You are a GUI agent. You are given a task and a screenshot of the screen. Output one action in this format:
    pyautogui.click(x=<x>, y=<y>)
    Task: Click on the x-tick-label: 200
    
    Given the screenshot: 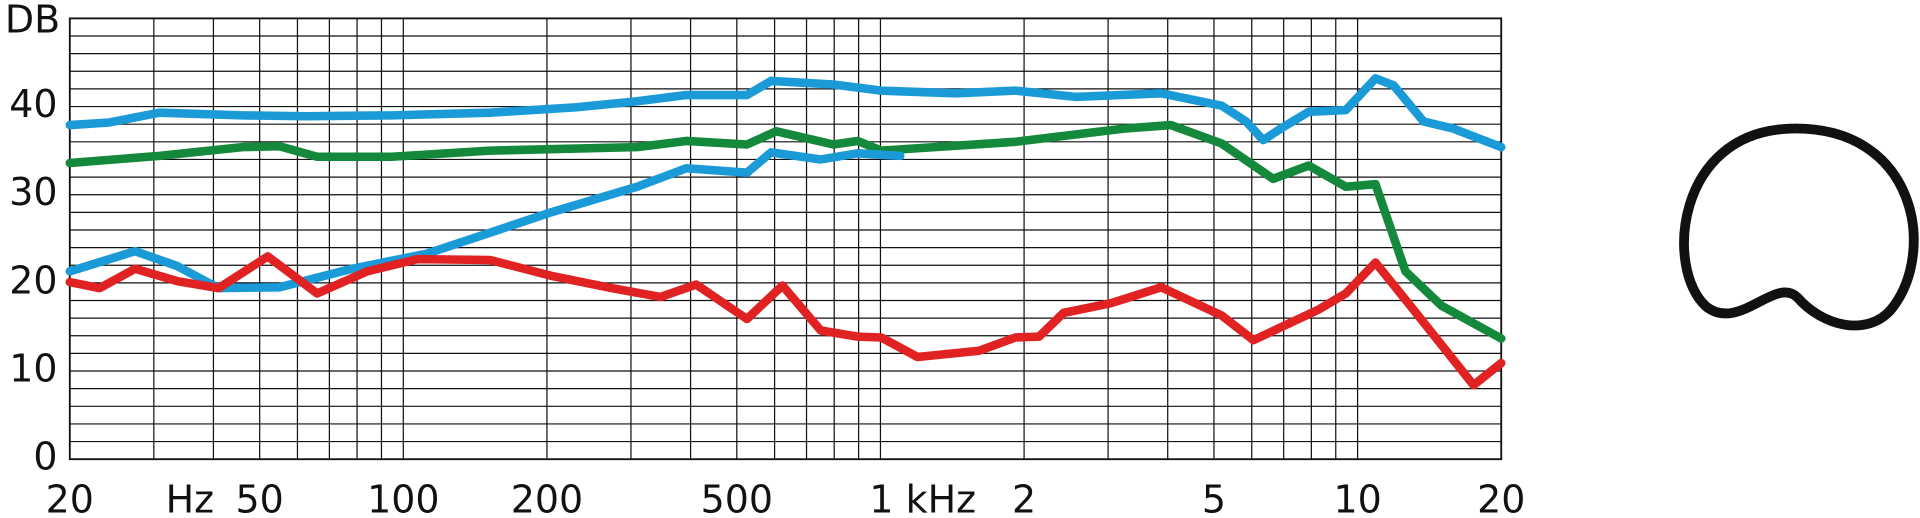 What is the action you would take?
    pyautogui.click(x=547, y=498)
    